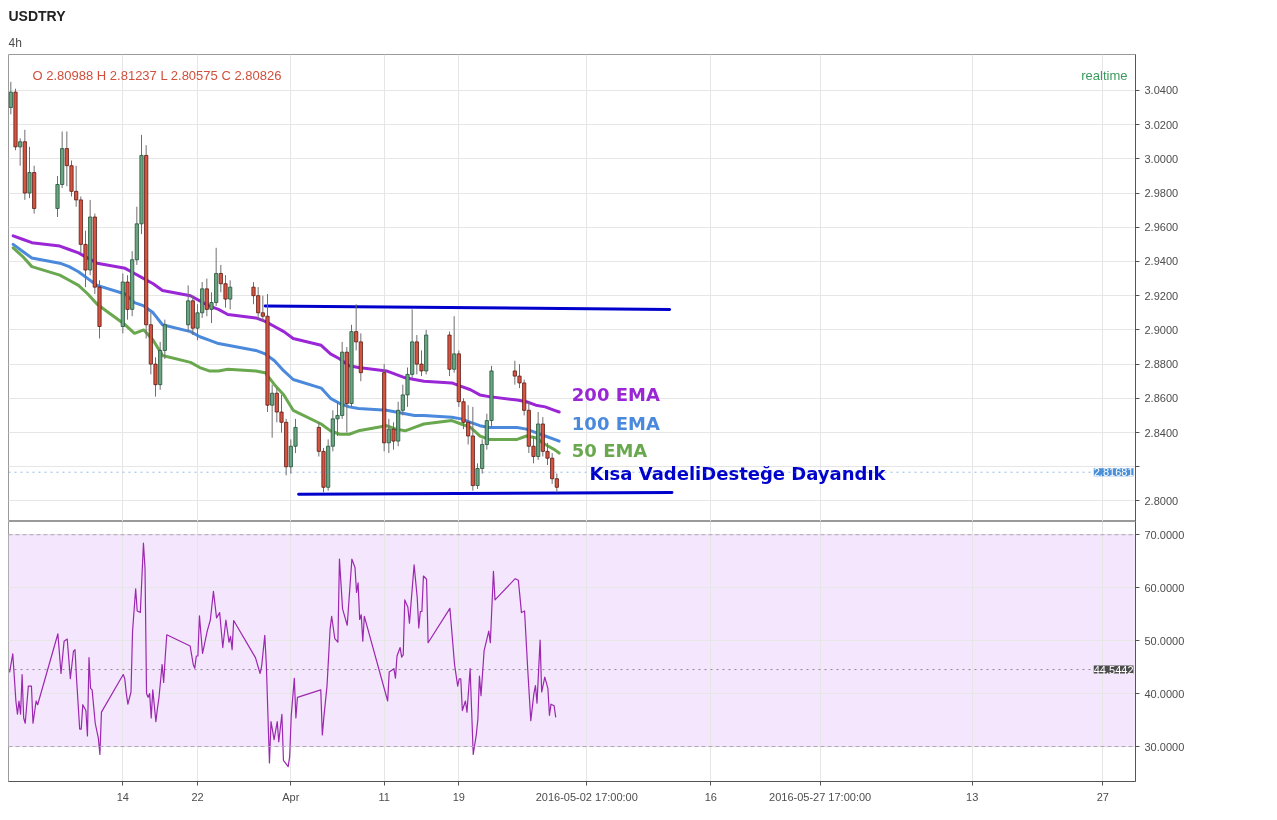 This screenshot has width=1277, height=820. I want to click on y-tick-label: 2.9200, so click(1161, 295).